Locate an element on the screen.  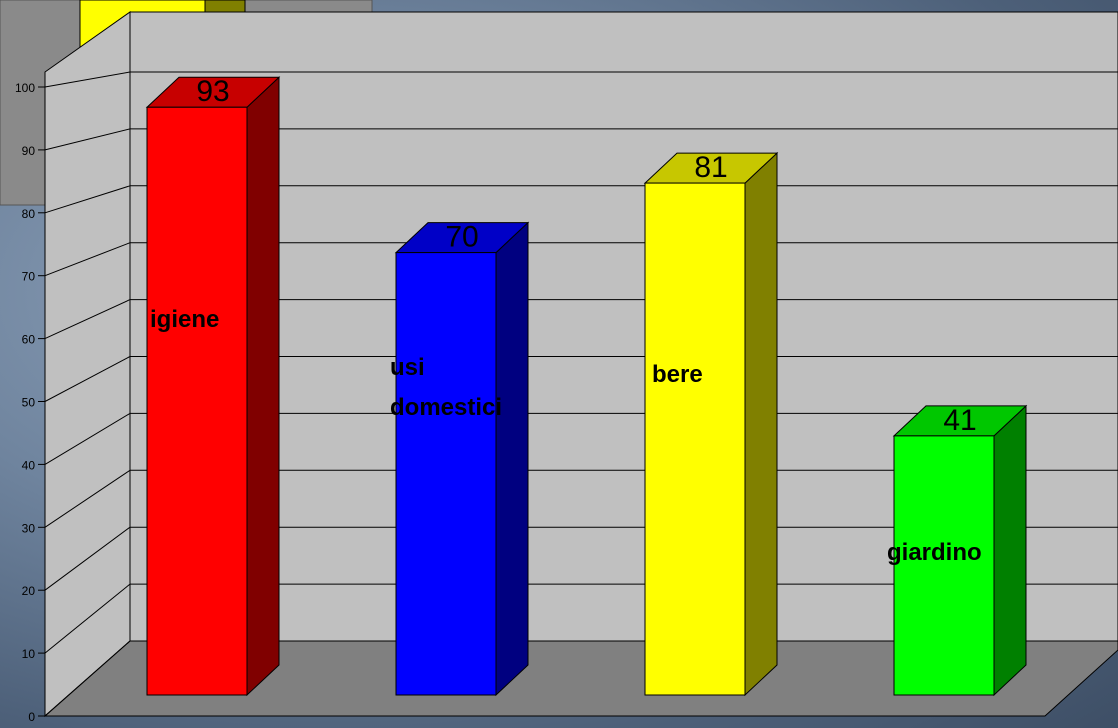
y-tick-label: 10 is located at coordinates (29, 654).